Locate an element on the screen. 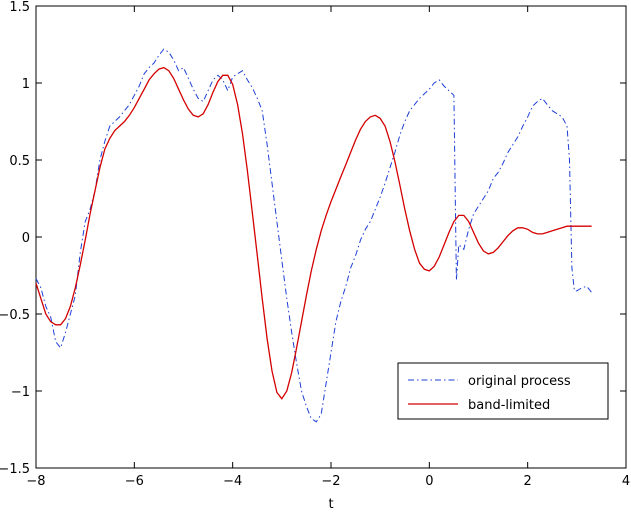 This screenshot has height=512, width=631. legend: original process band-limited is located at coordinates (503, 391).